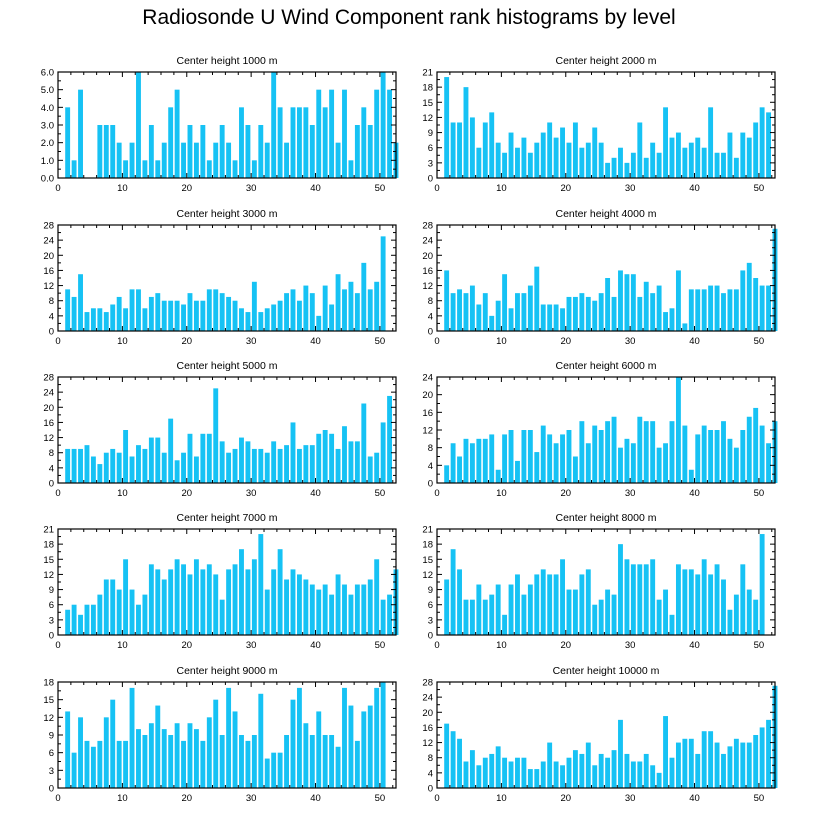 The height and width of the screenshot is (824, 818). What do you see at coordinates (47, 179) in the screenshot?
I see `y-tick-label: 0.0` at bounding box center [47, 179].